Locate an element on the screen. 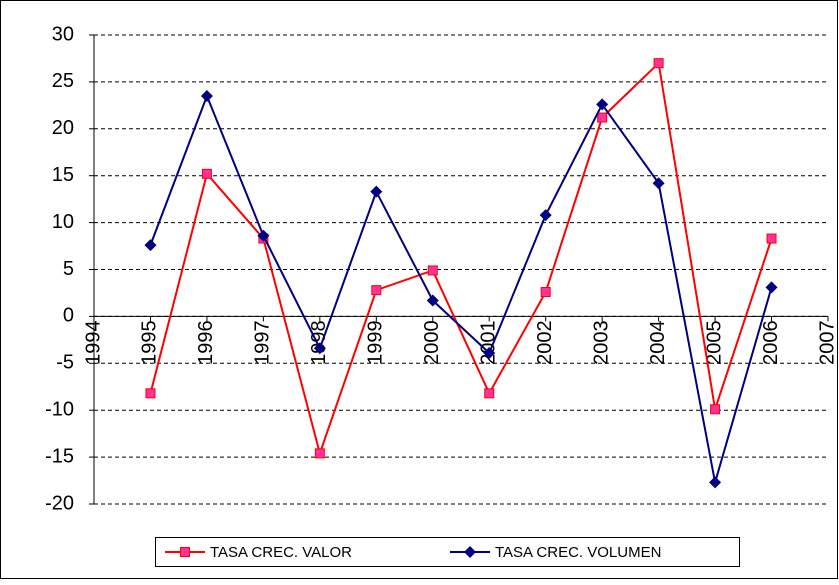 The width and height of the screenshot is (839, 585). x-tick-label: 1997 is located at coordinates (263, 342).